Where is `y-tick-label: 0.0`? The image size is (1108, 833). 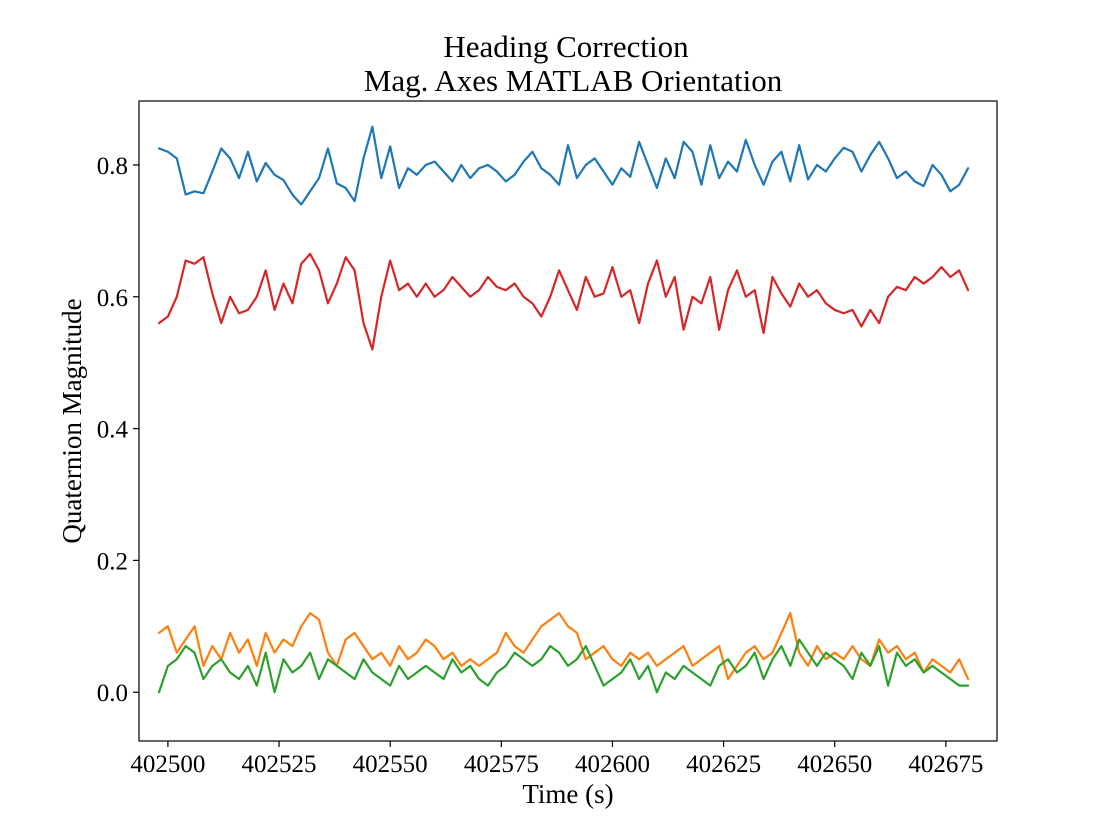 y-tick-label: 0.0 is located at coordinates (112, 693).